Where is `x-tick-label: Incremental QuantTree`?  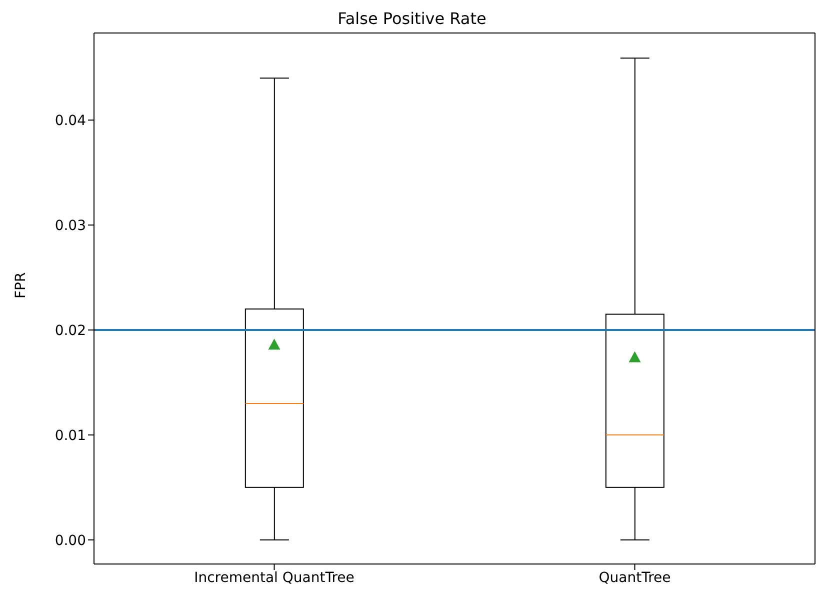
x-tick-label: Incremental QuantTree is located at coordinates (274, 578).